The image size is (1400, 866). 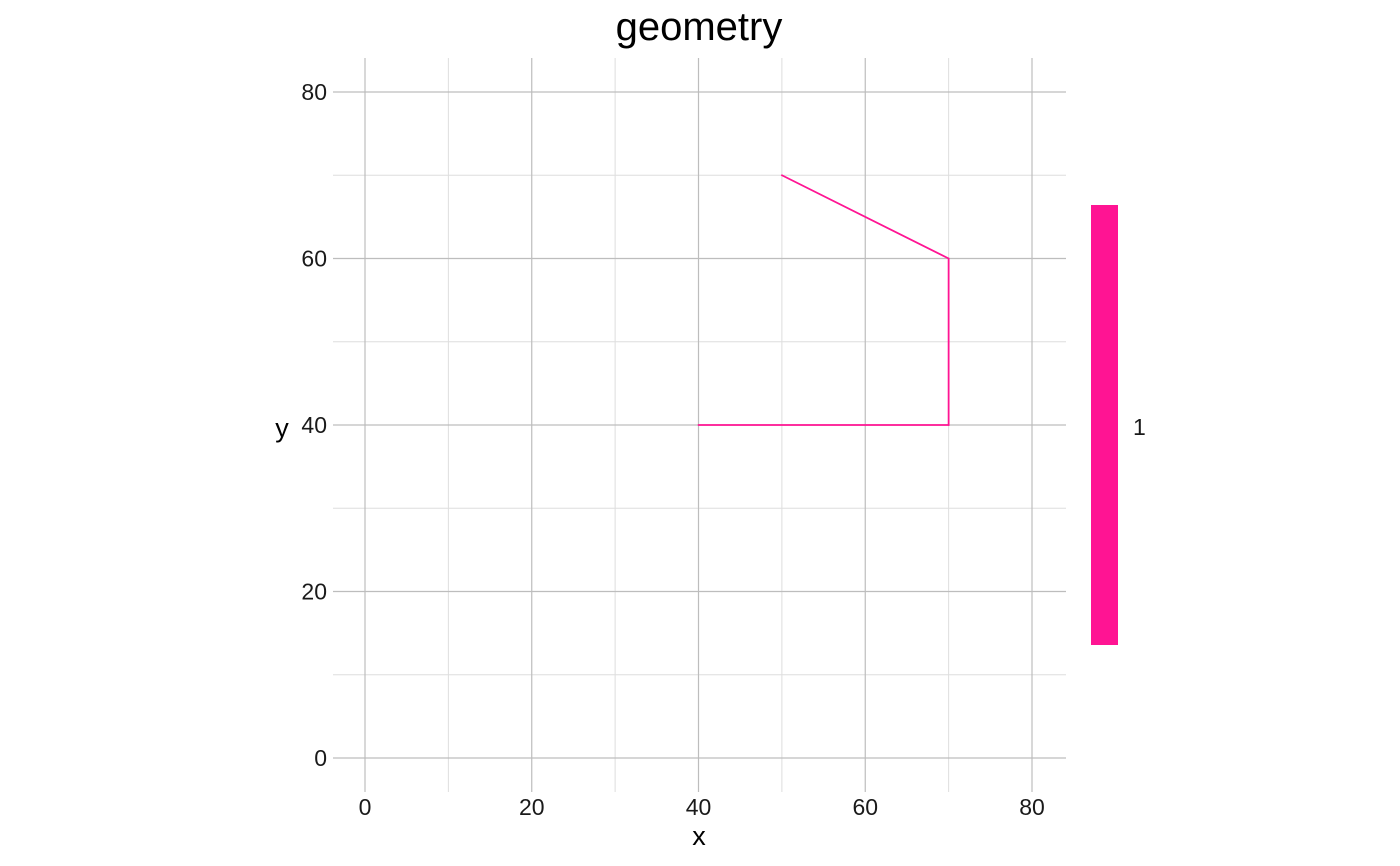 I want to click on x-axis-title: x, so click(x=699, y=836).